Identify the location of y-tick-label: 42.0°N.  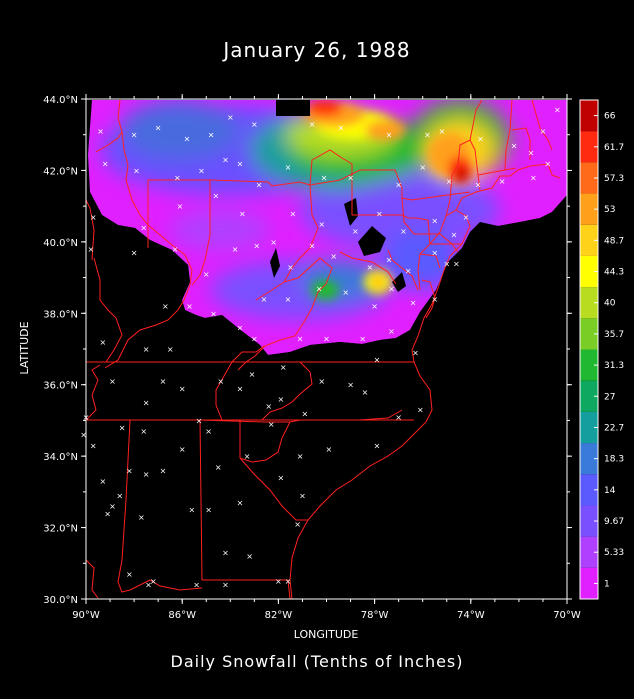
(60, 171).